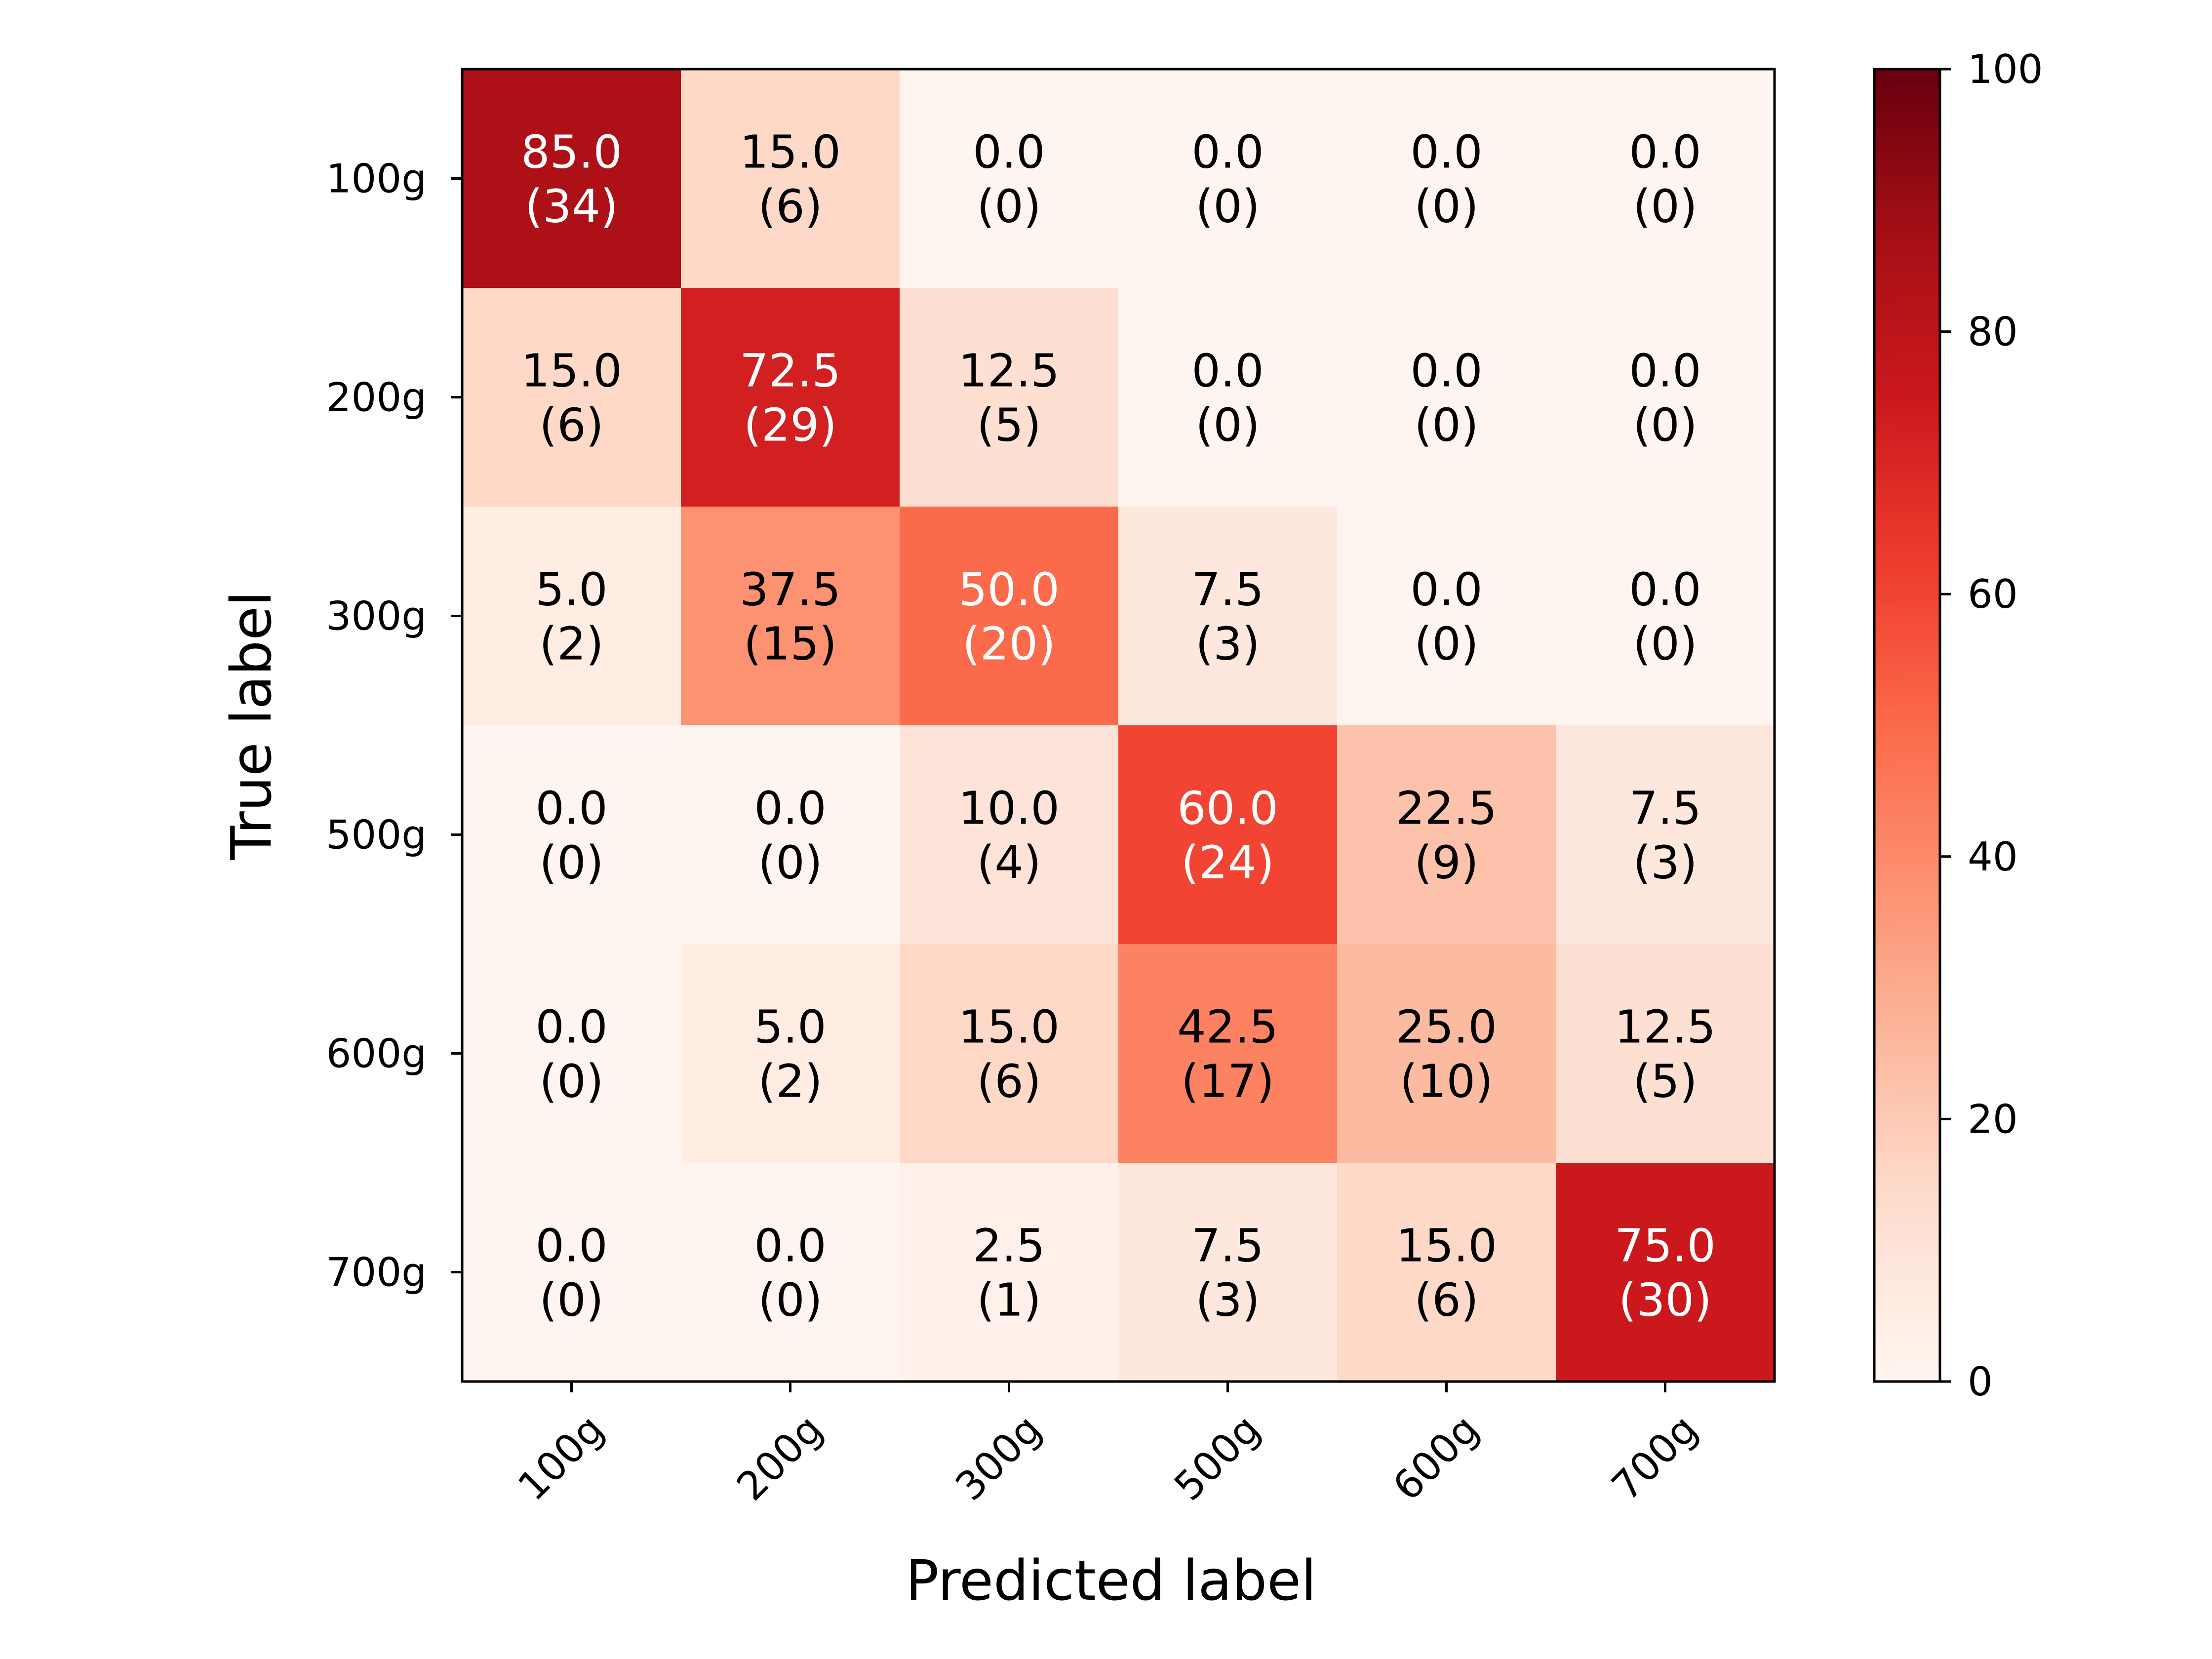 This screenshot has height=1659, width=2212. I want to click on cell-value-label: 50.0, so click(1009, 590).